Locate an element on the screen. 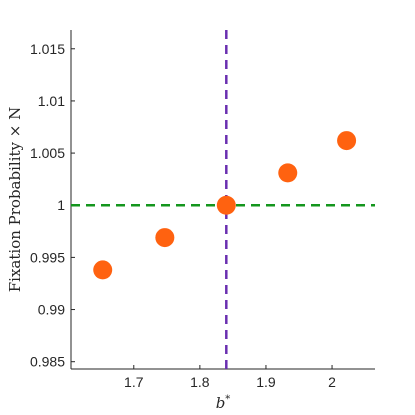  y-tick-label: 1.01 is located at coordinates (51, 101).